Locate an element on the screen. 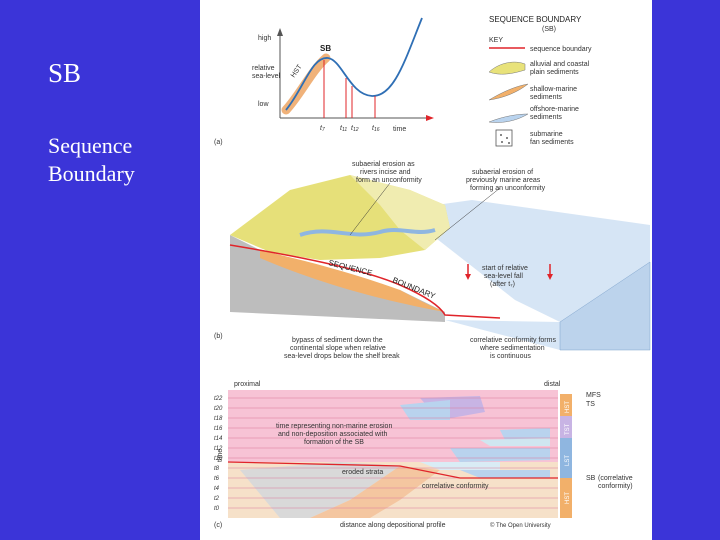 This screenshot has height=540, width=720. caption-left-3: sea-level drops below the shelf break is located at coordinates (342, 356).